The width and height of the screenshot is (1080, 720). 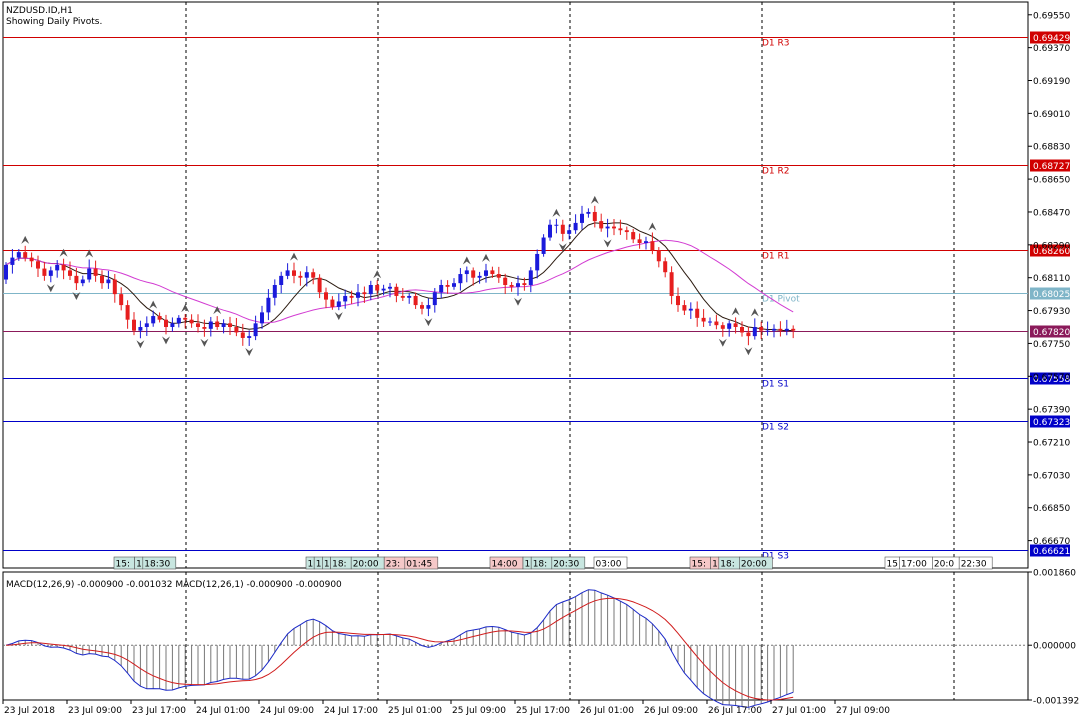 What do you see at coordinates (311, 565) in the screenshot?
I see `event-label-1-0: 1` at bounding box center [311, 565].